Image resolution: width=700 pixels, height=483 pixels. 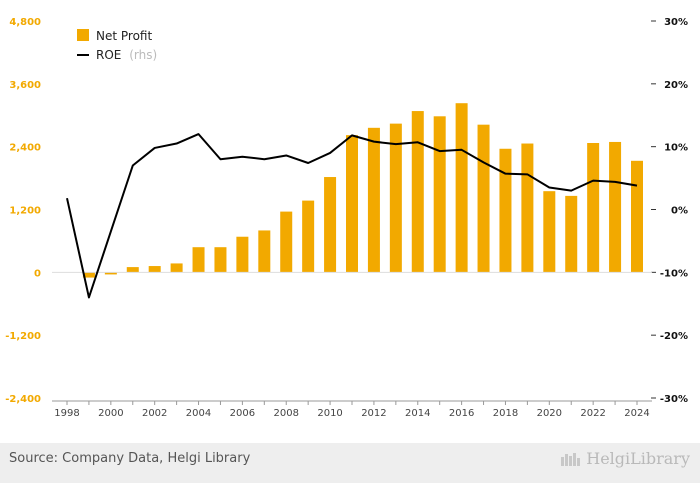 I want to click on x-tick-label: 2022, so click(x=592, y=413).